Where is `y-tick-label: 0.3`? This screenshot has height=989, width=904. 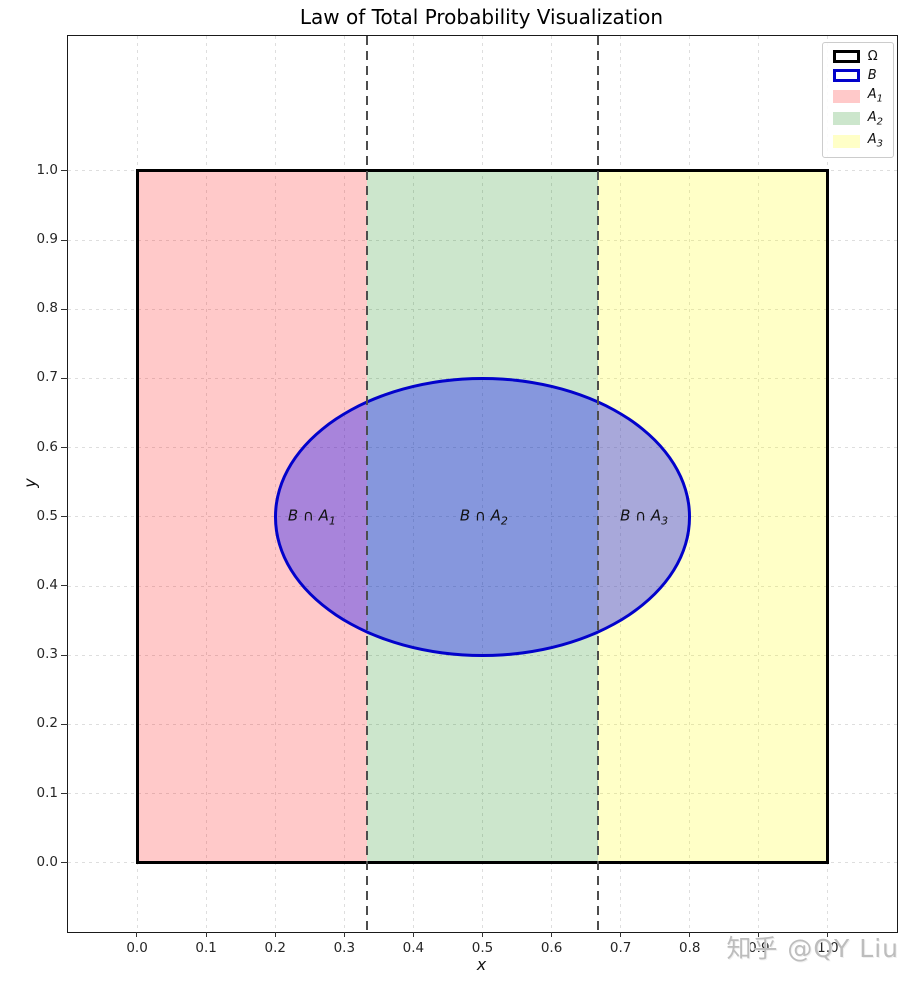 y-tick-label: 0.3 is located at coordinates (47, 654).